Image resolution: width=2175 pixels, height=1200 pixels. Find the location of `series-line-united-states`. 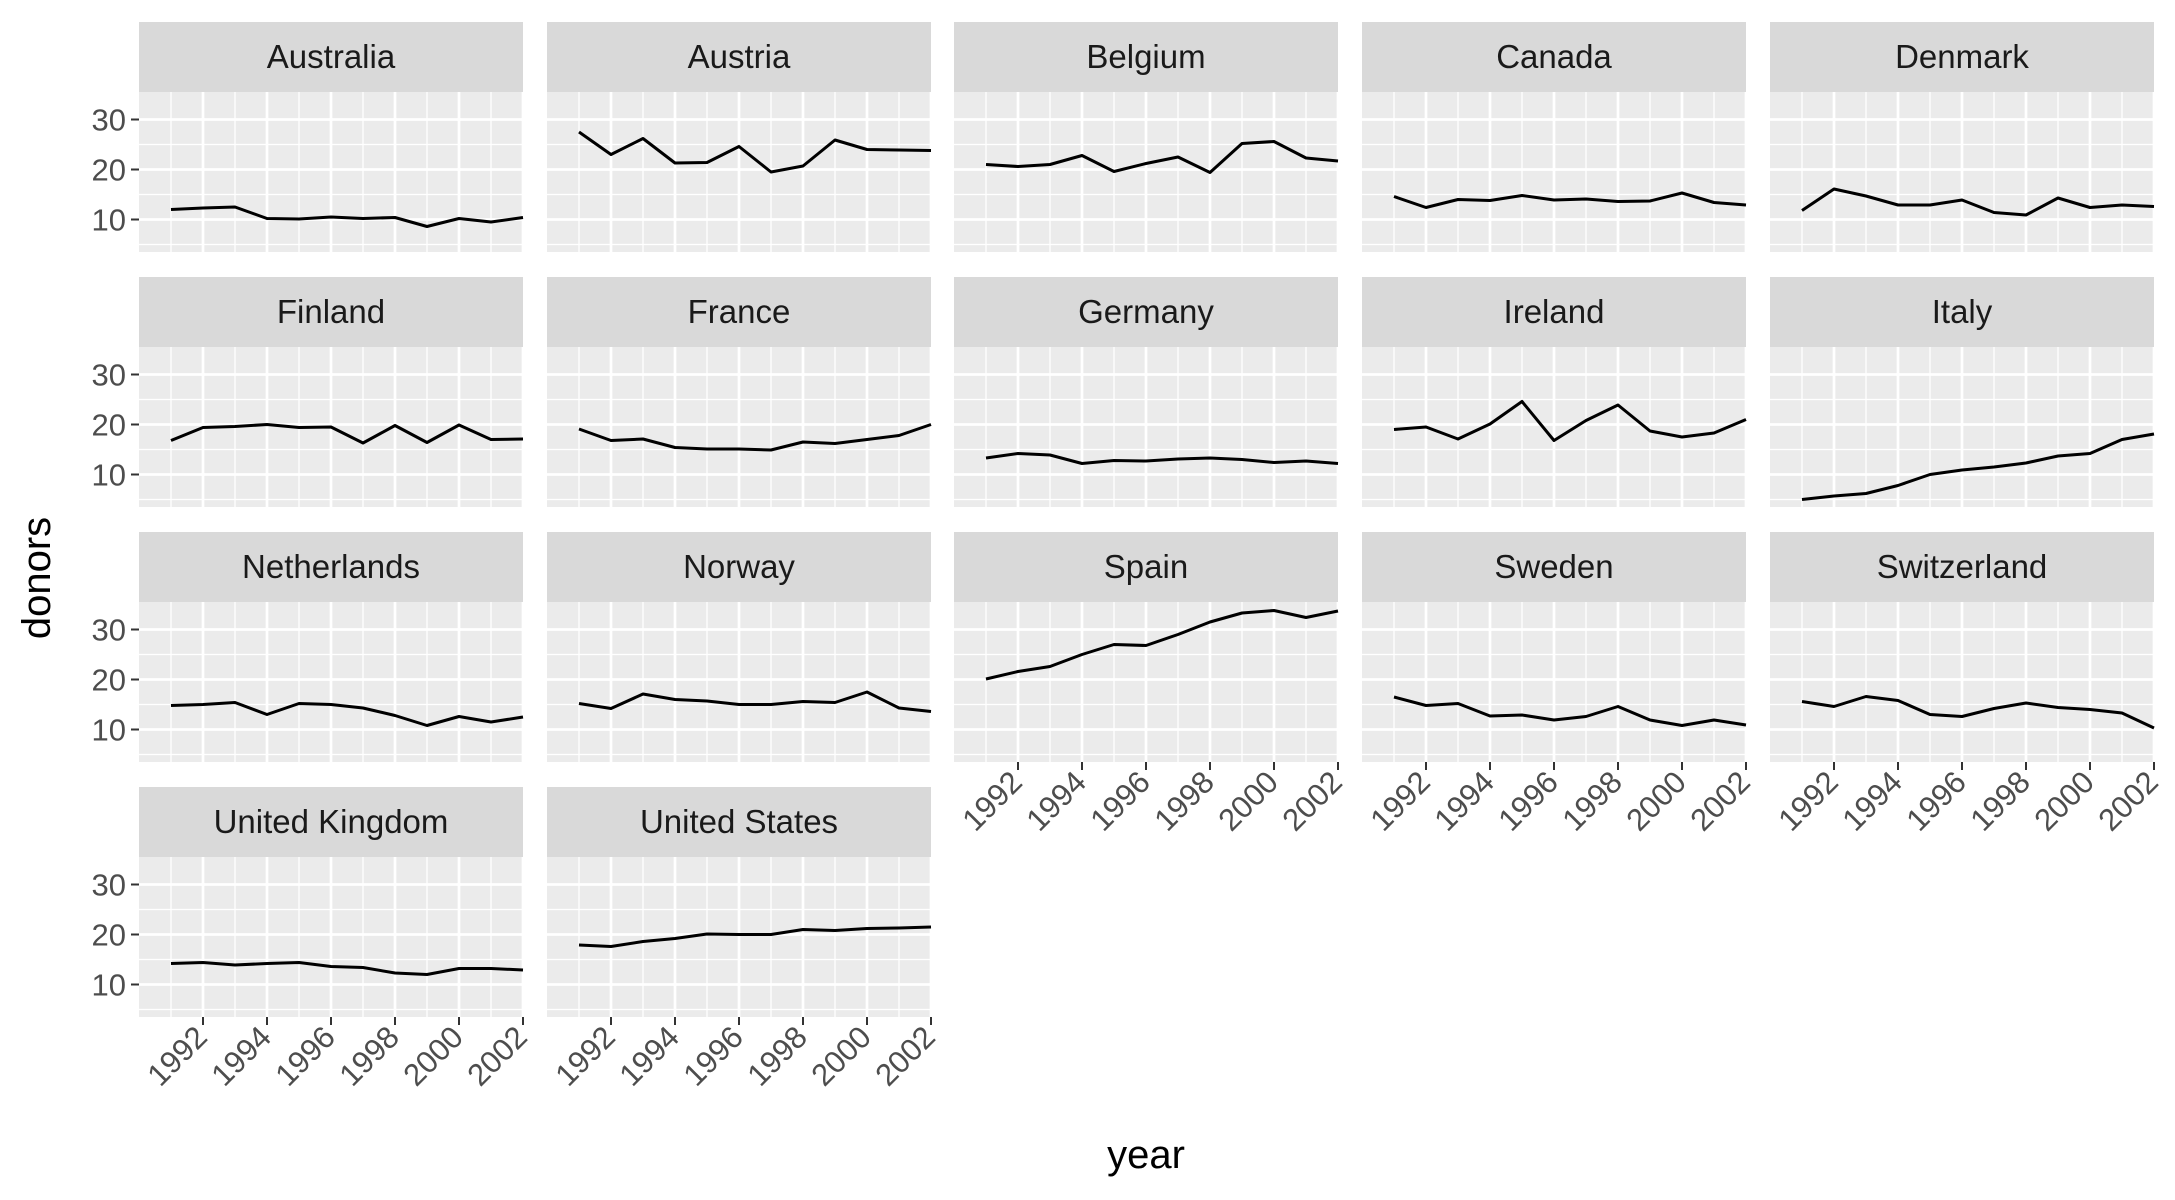

series-line-united-states is located at coordinates (755, 936).